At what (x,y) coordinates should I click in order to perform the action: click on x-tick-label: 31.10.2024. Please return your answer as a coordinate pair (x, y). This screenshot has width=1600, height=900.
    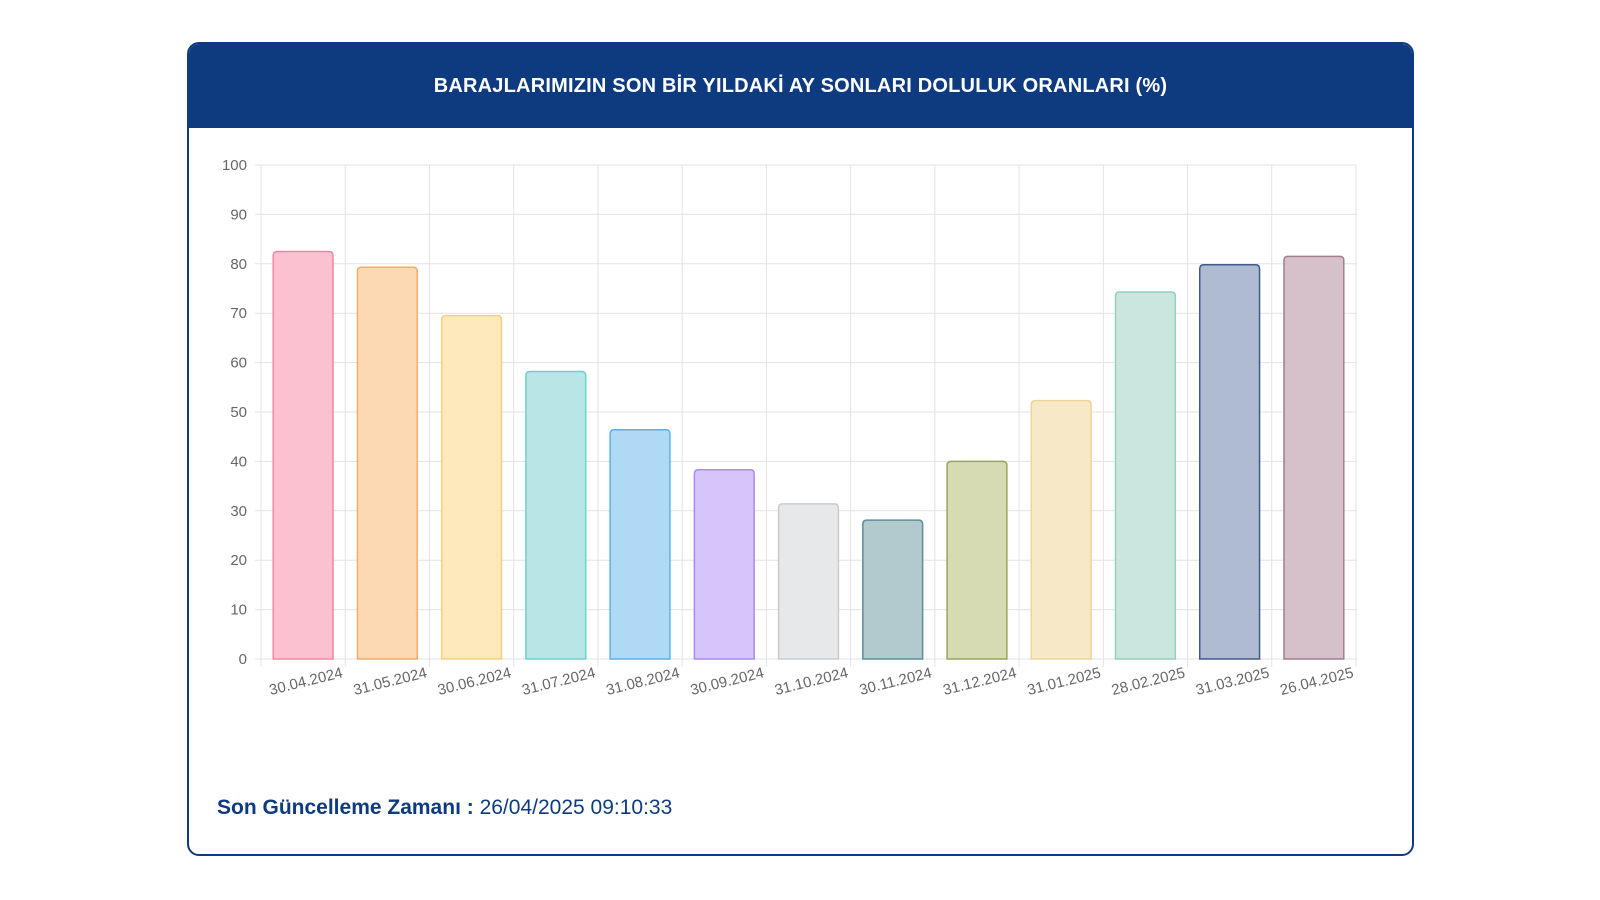
    Looking at the image, I should click on (811, 681).